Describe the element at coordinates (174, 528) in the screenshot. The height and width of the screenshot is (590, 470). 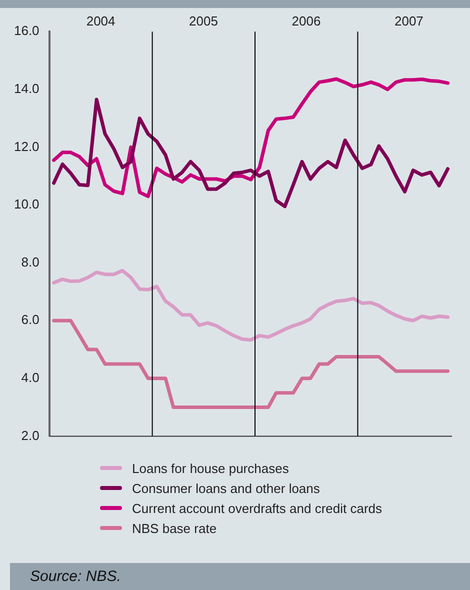
I see `legend-label: NBS base rate` at that location.